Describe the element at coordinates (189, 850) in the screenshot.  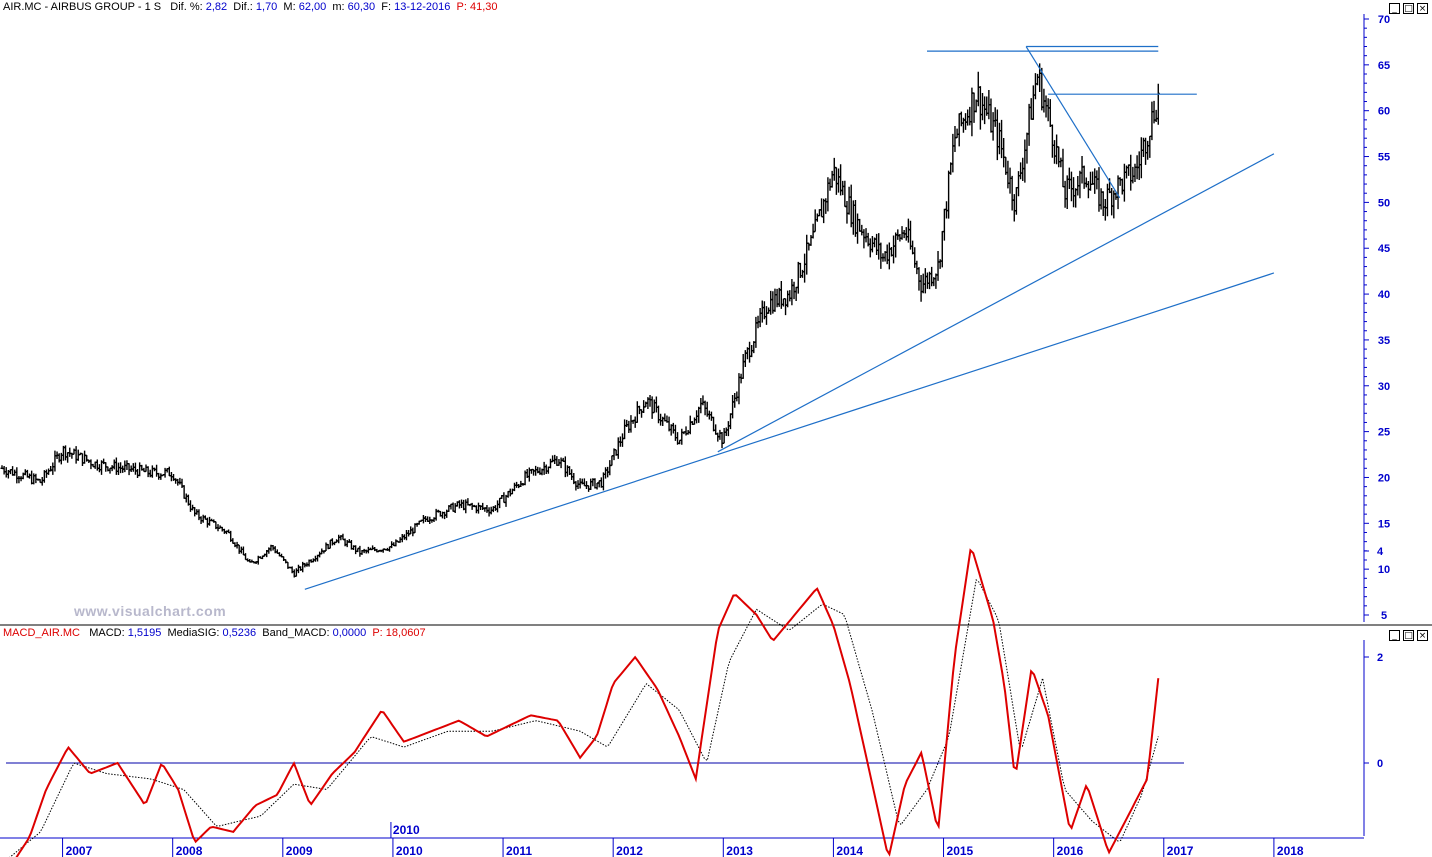
I see `x-axis-tick-label: 2008` at that location.